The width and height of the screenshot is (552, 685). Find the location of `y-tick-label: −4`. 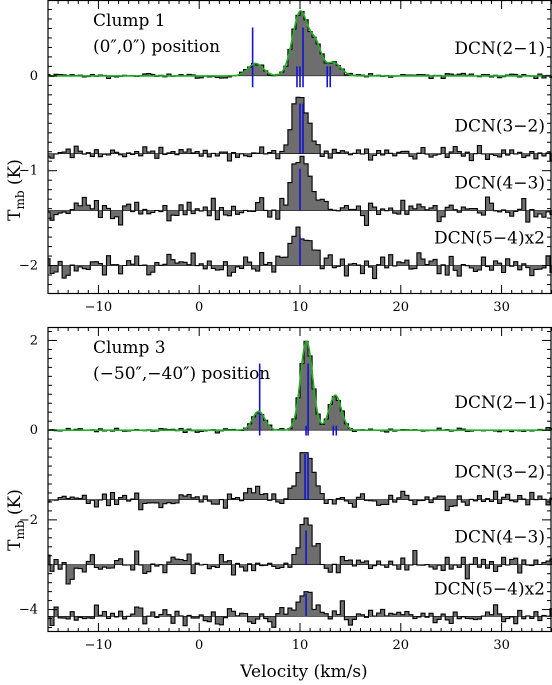

y-tick-label: −4 is located at coordinates (28, 610).